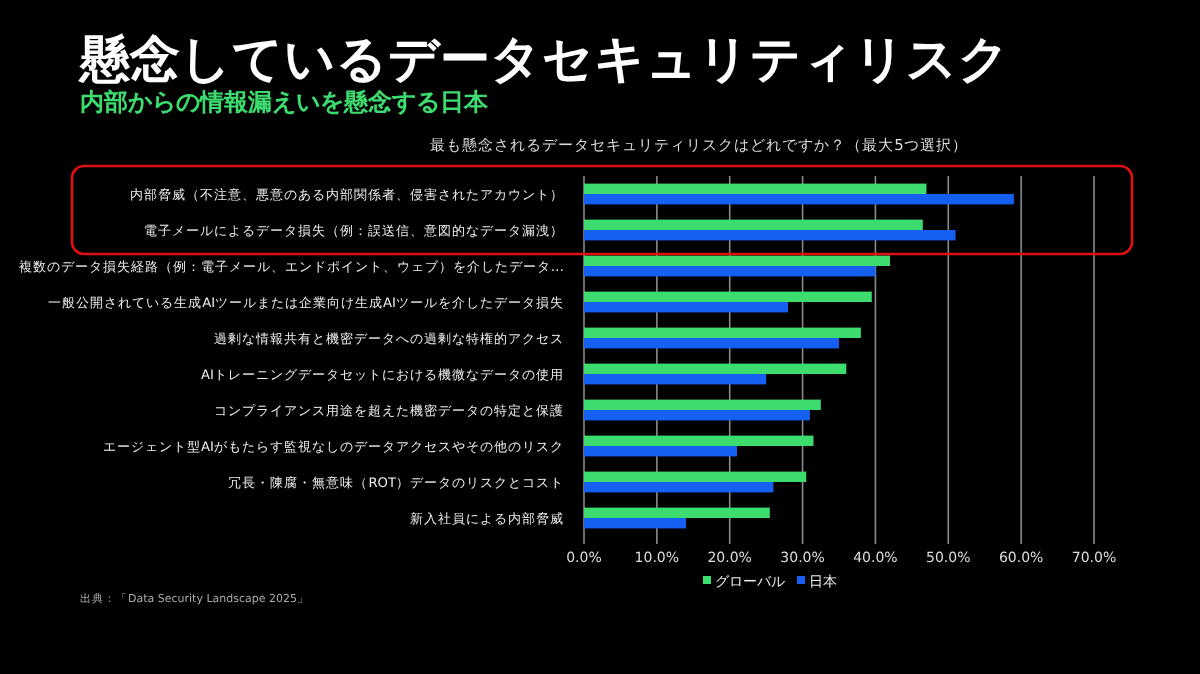  I want to click on text: 内部からの情報漏えいを懸念する日本, so click(285, 102).